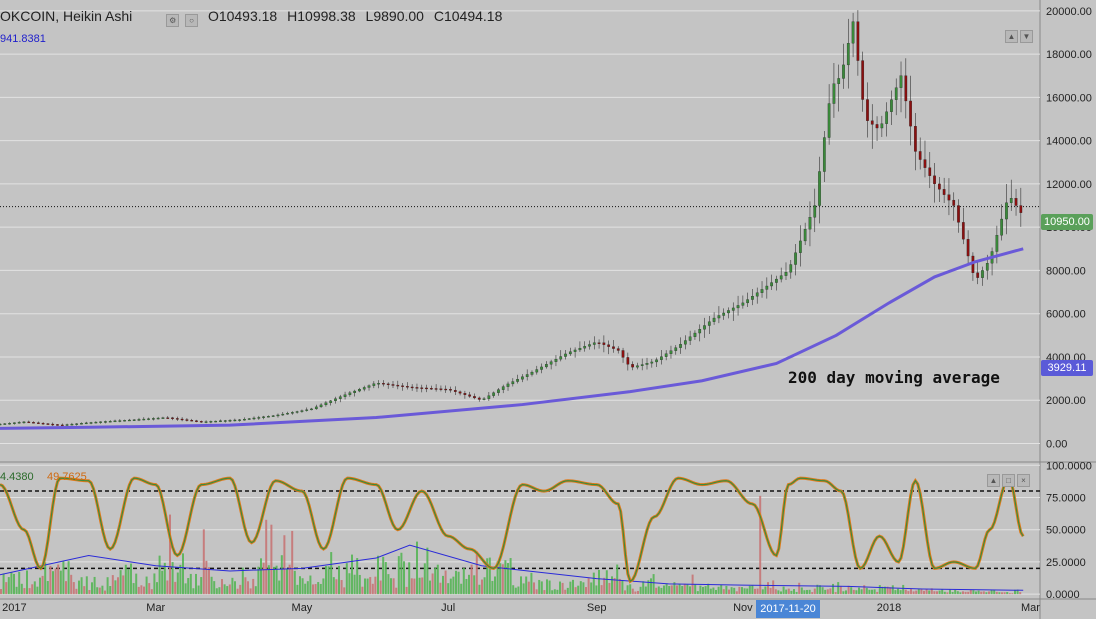 The height and width of the screenshot is (619, 1096). What do you see at coordinates (889, 608) in the screenshot?
I see `time-tick-label: 2018` at bounding box center [889, 608].